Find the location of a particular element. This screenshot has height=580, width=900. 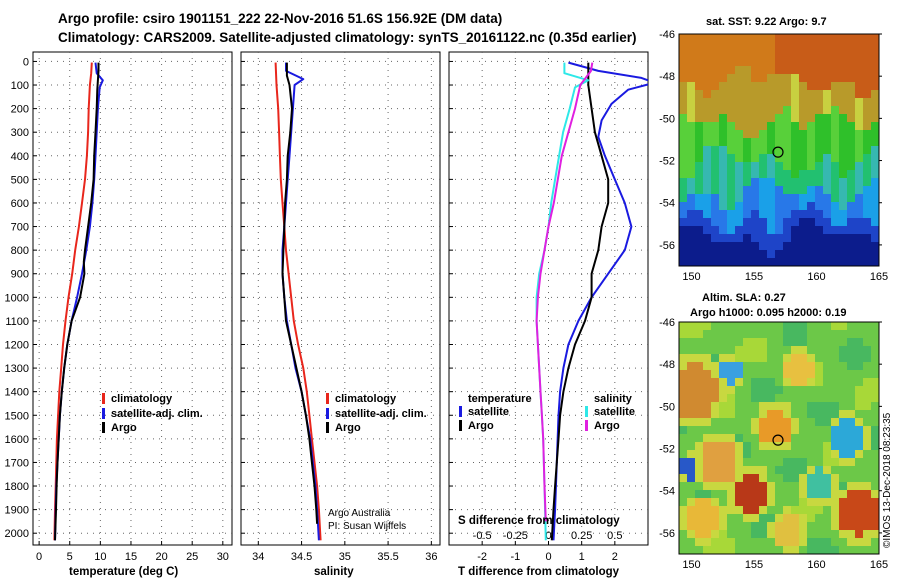

lat-tick-label: -56 is located at coordinates (667, 534).